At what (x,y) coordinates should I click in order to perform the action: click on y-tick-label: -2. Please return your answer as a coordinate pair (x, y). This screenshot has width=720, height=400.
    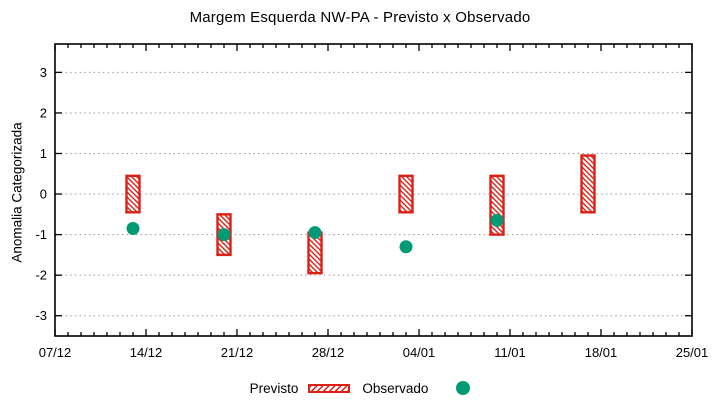
    Looking at the image, I should click on (41, 275).